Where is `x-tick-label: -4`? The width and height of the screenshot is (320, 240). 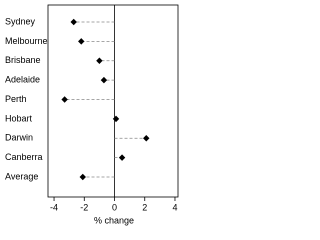
x-tick-label: -4 is located at coordinates (54, 207).